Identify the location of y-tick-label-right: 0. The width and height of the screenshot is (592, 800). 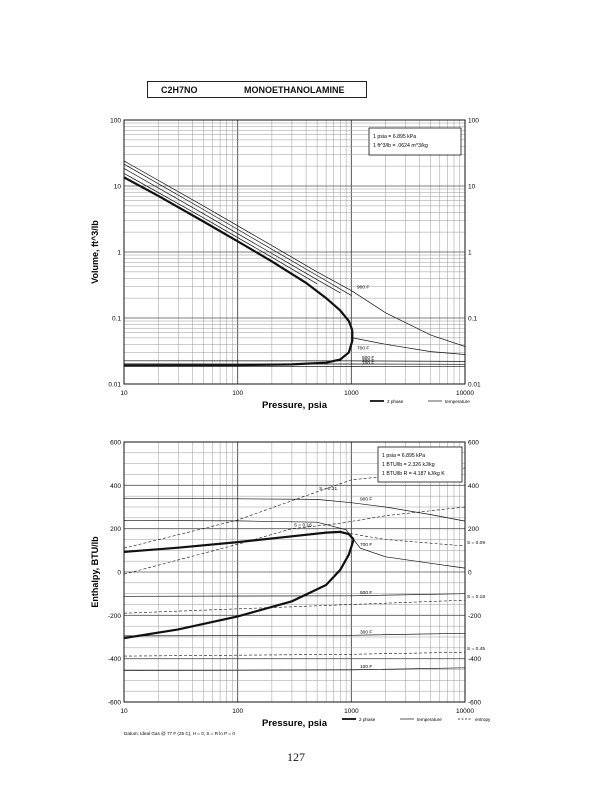
(470, 573).